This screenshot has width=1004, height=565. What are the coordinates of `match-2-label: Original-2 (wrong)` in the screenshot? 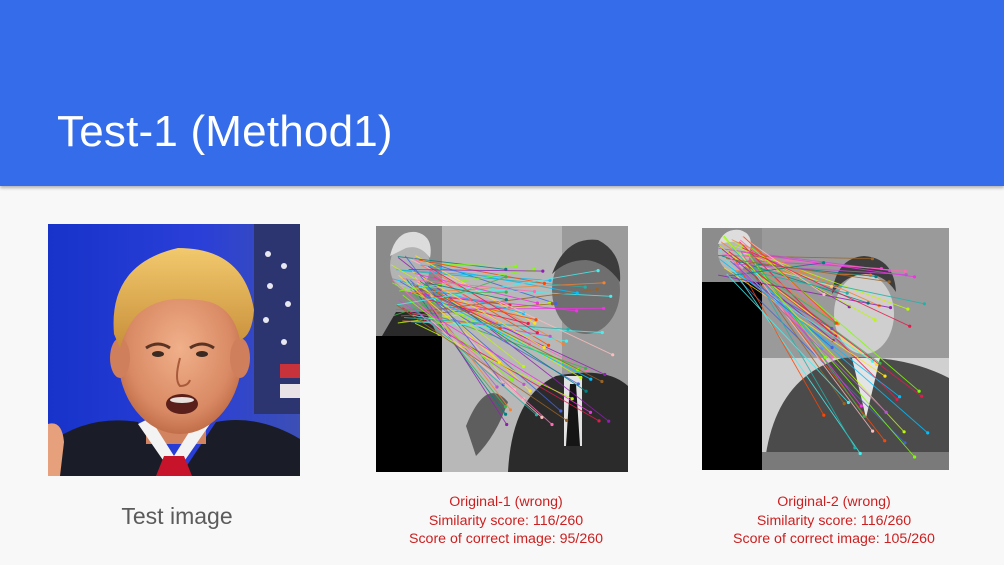 It's located at (834, 502).